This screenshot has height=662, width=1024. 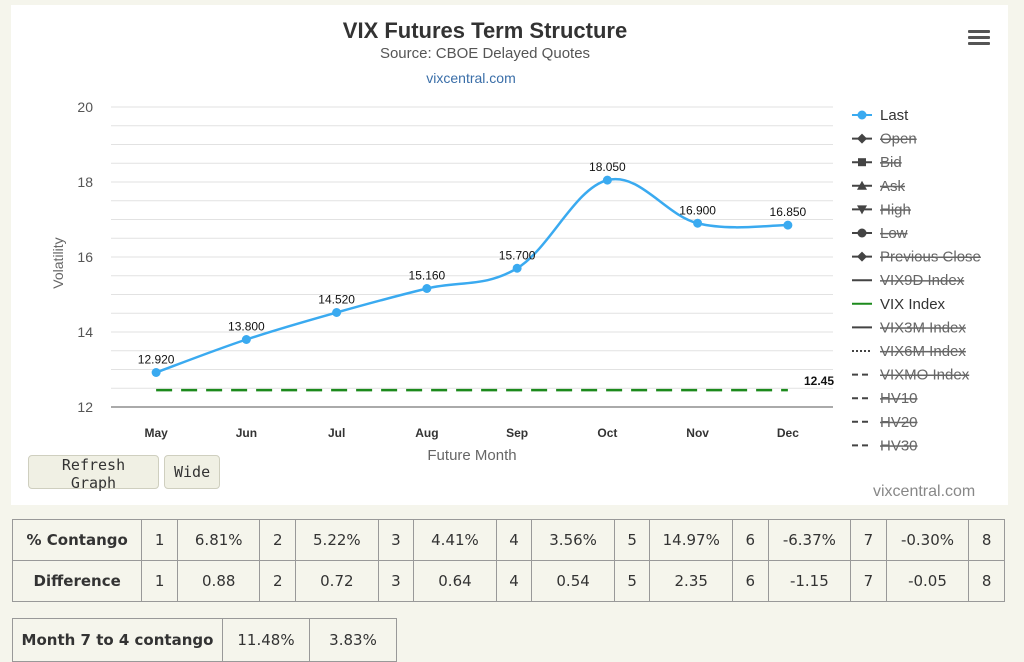 I want to click on month-index: 5, so click(x=632, y=581).